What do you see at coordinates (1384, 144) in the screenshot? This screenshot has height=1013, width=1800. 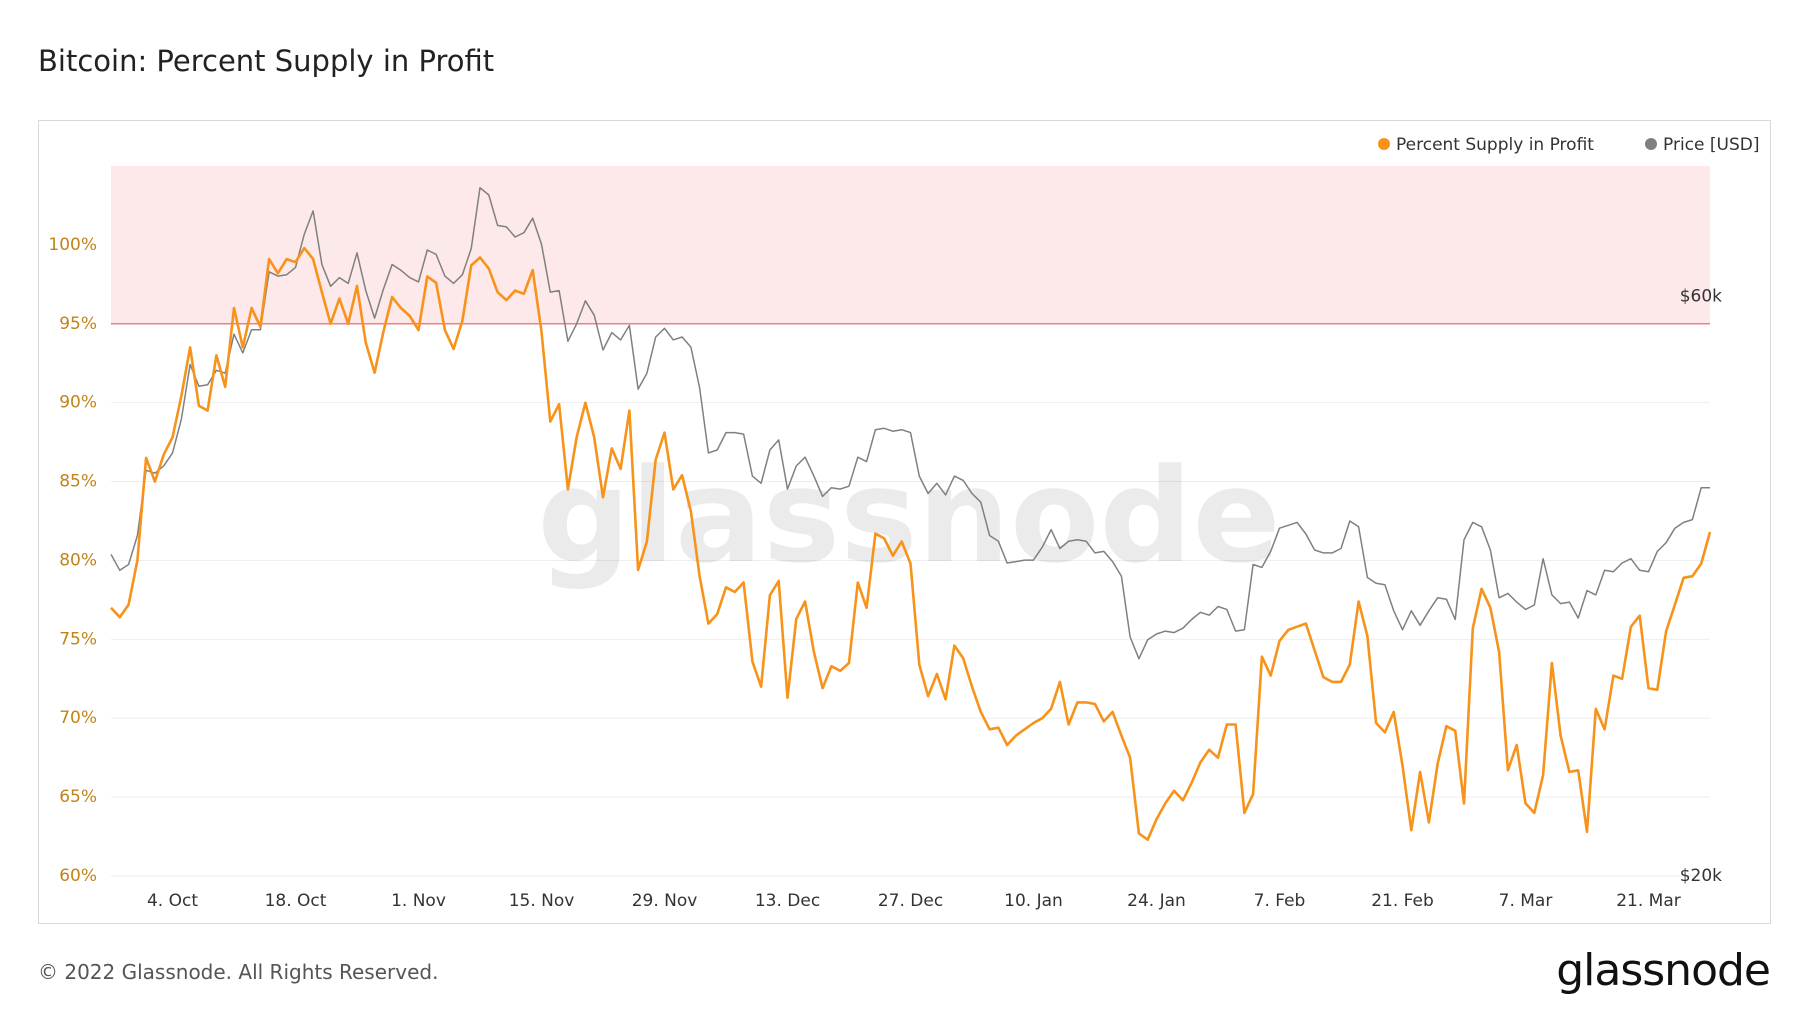 I see `legend-marker-supply` at bounding box center [1384, 144].